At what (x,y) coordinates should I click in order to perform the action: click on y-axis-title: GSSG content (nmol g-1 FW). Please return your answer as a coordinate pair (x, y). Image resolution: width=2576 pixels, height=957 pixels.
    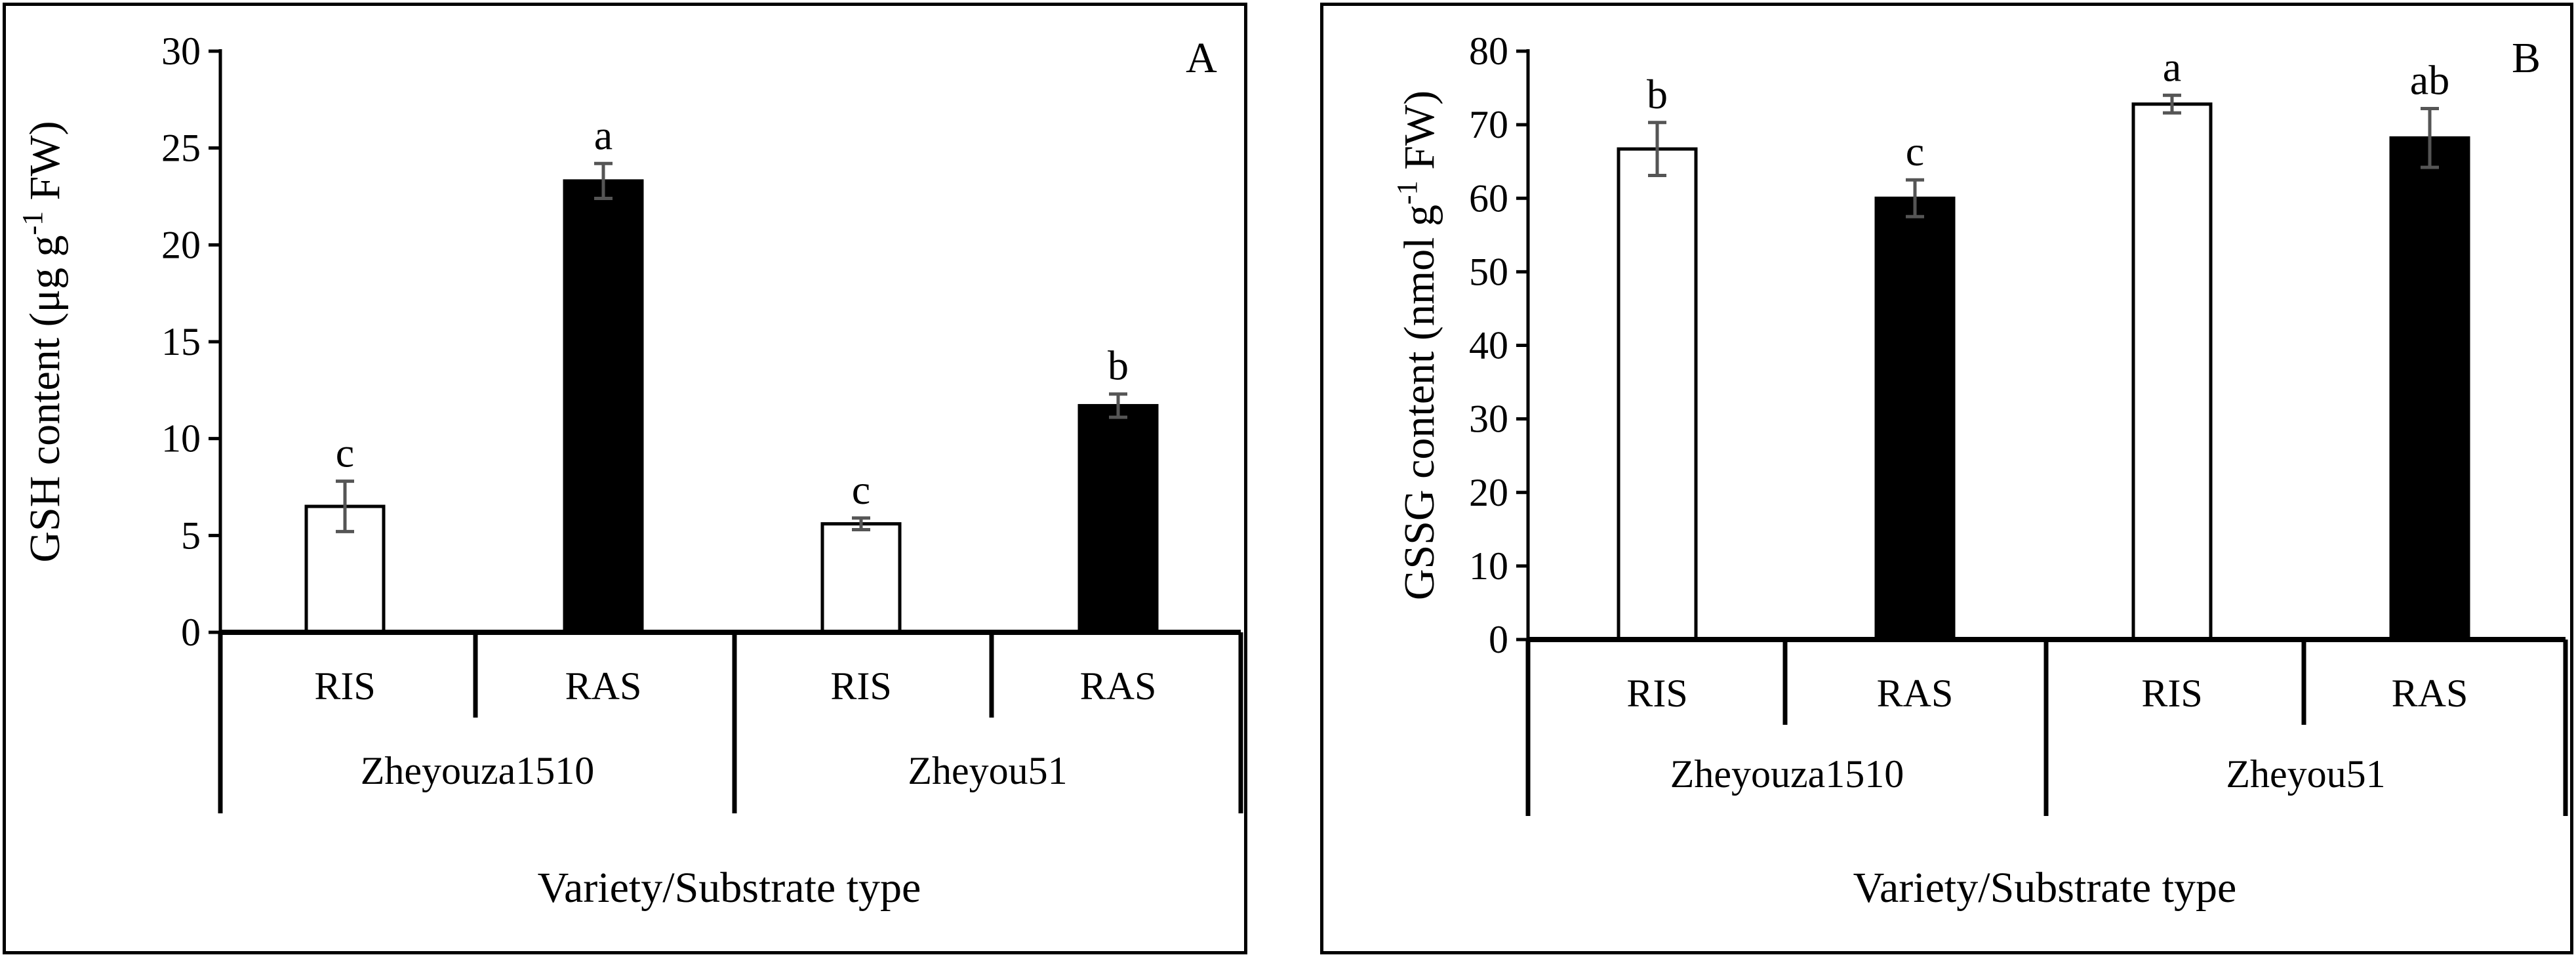
    Looking at the image, I should click on (1417, 345).